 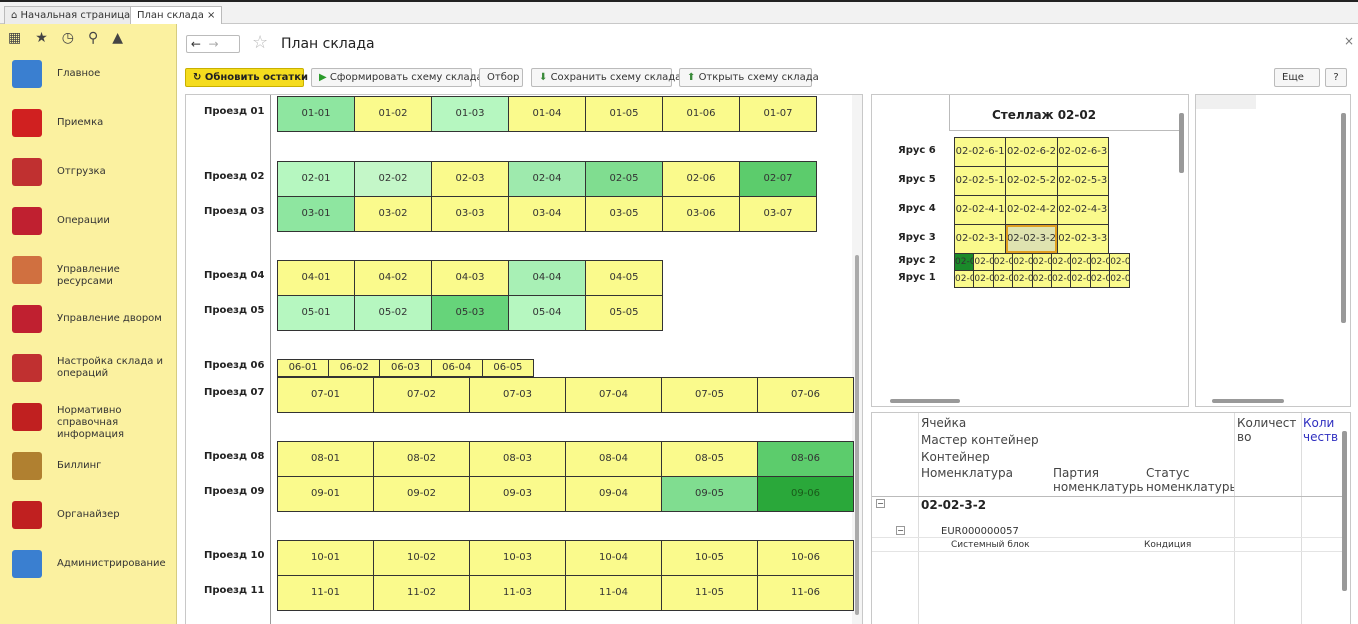 What do you see at coordinates (316, 179) in the screenshot?
I see `storage-cell: 02-01` at bounding box center [316, 179].